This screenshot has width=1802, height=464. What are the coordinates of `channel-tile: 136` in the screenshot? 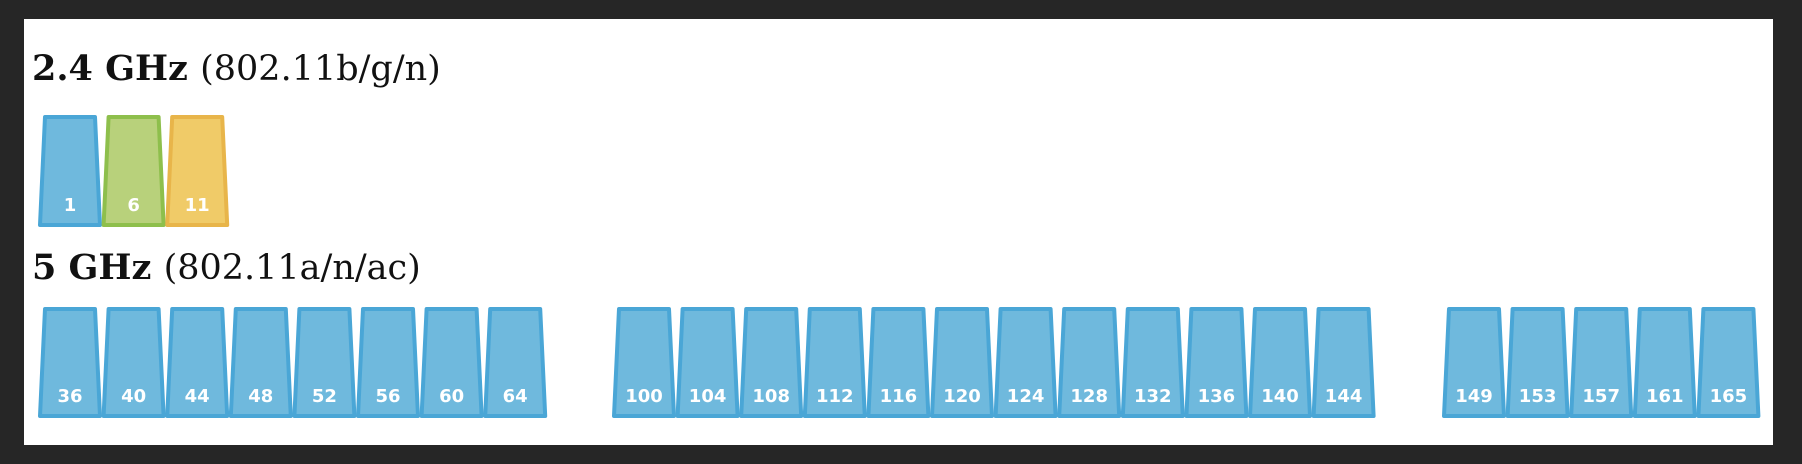 It's located at (1216, 362).